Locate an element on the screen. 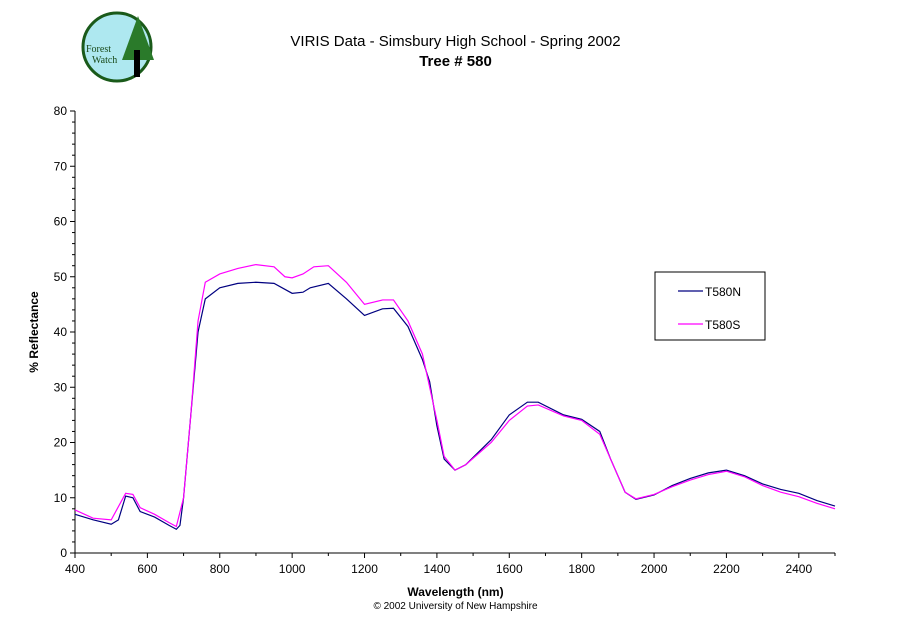  x-tick-label: 600 is located at coordinates (147, 569).